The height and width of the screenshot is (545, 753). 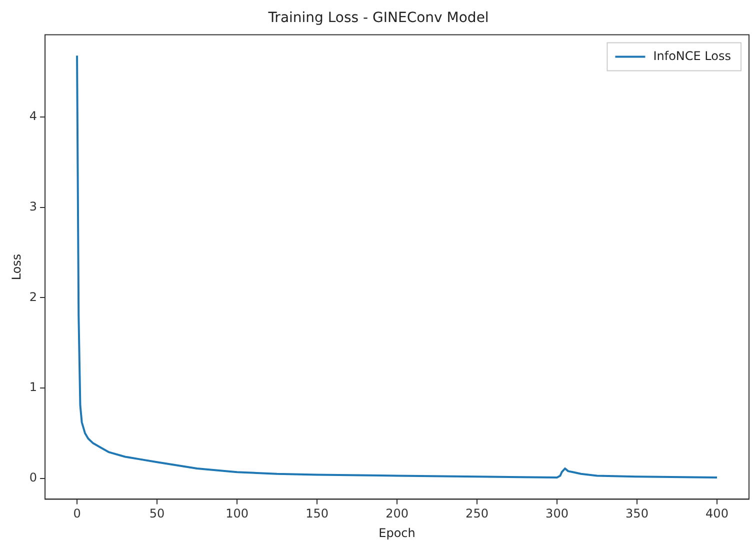 I want to click on x-axis-title: Epoch, so click(x=397, y=533).